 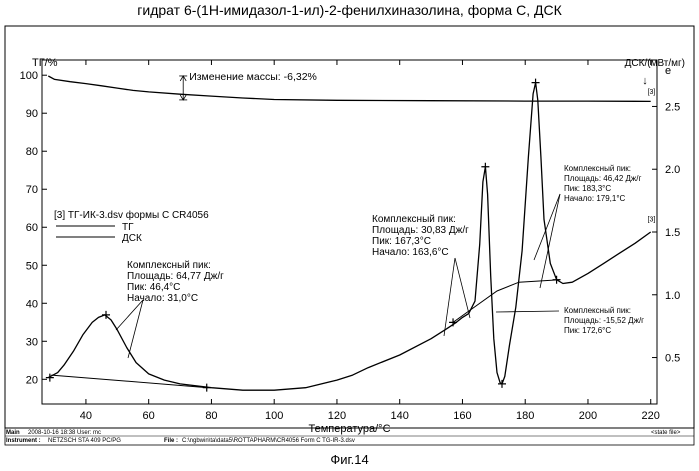 I want to click on y-right-tick-label: 1.5, so click(x=672, y=233).